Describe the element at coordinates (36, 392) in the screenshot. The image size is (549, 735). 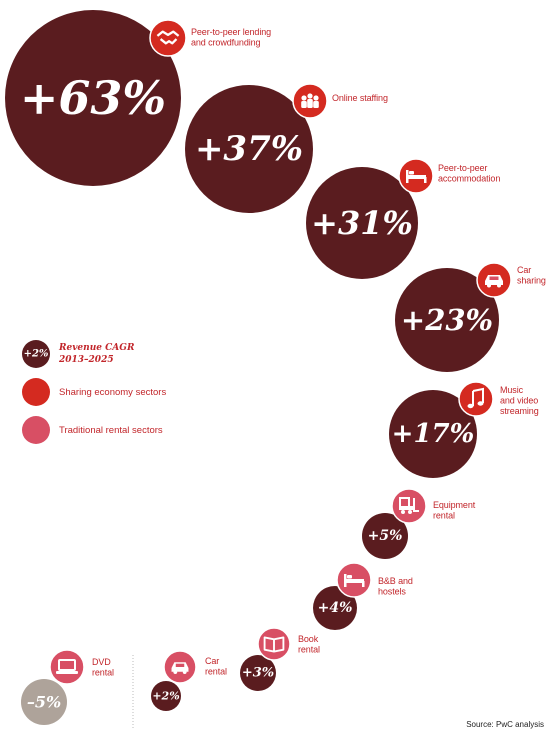
I see `legend-sharing-swatch` at that location.